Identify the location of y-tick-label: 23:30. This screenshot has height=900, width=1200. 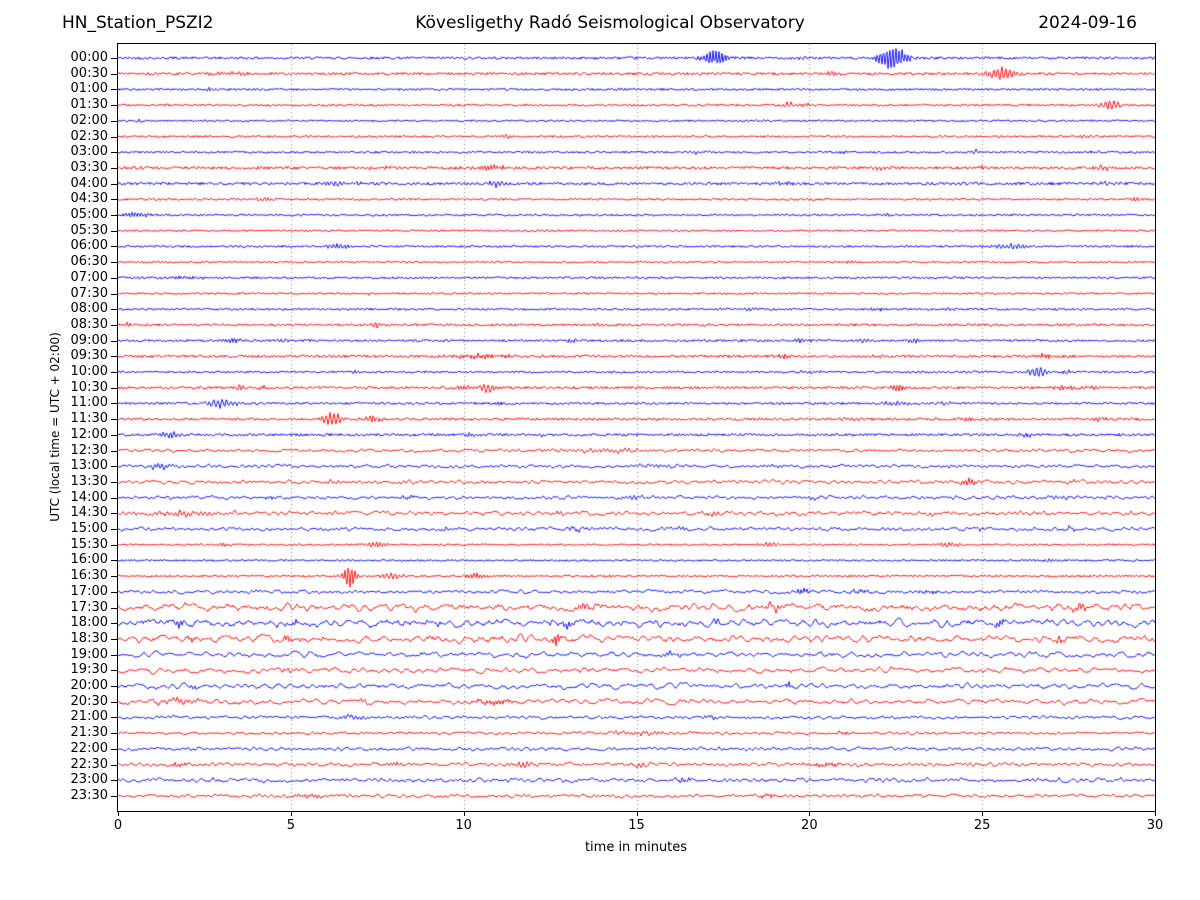
(89, 795).